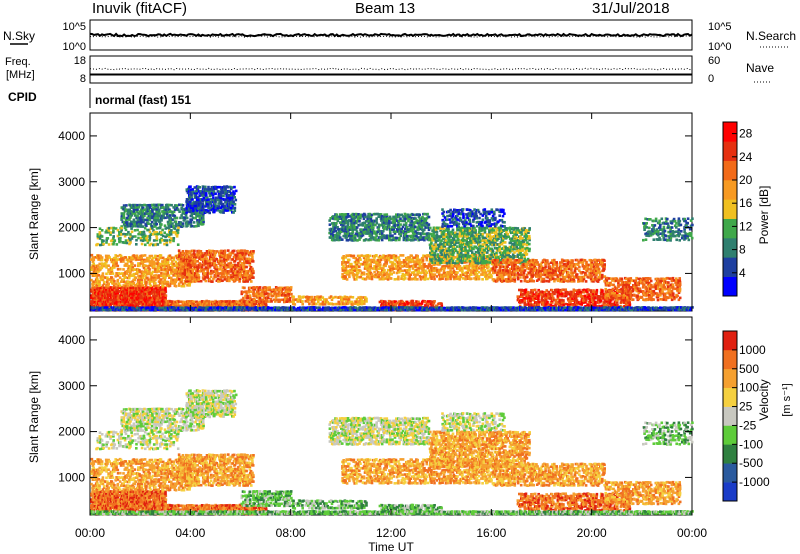 The width and height of the screenshot is (800, 554). What do you see at coordinates (20, 75) in the screenshot?
I see `freq-left-label-2: [MHz]` at bounding box center [20, 75].